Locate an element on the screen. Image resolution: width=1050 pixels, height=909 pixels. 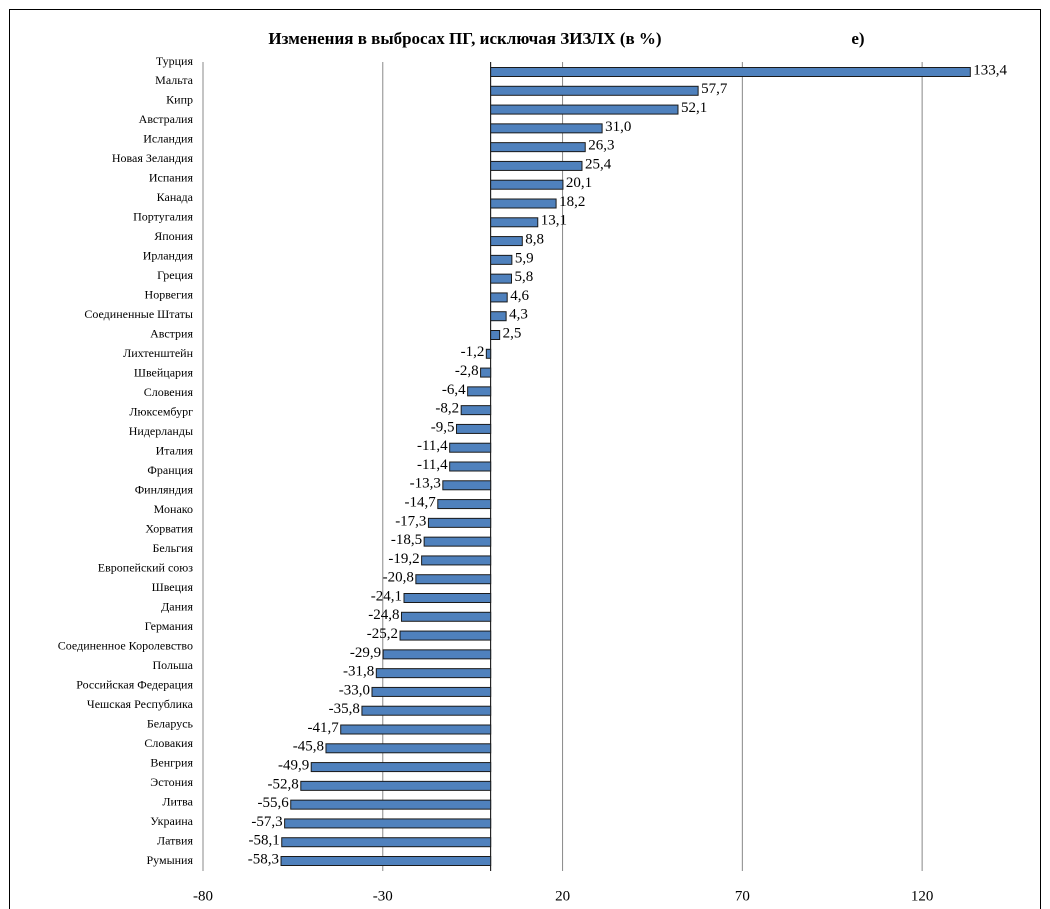
value-label: -52,8 is located at coordinates (283, 784).